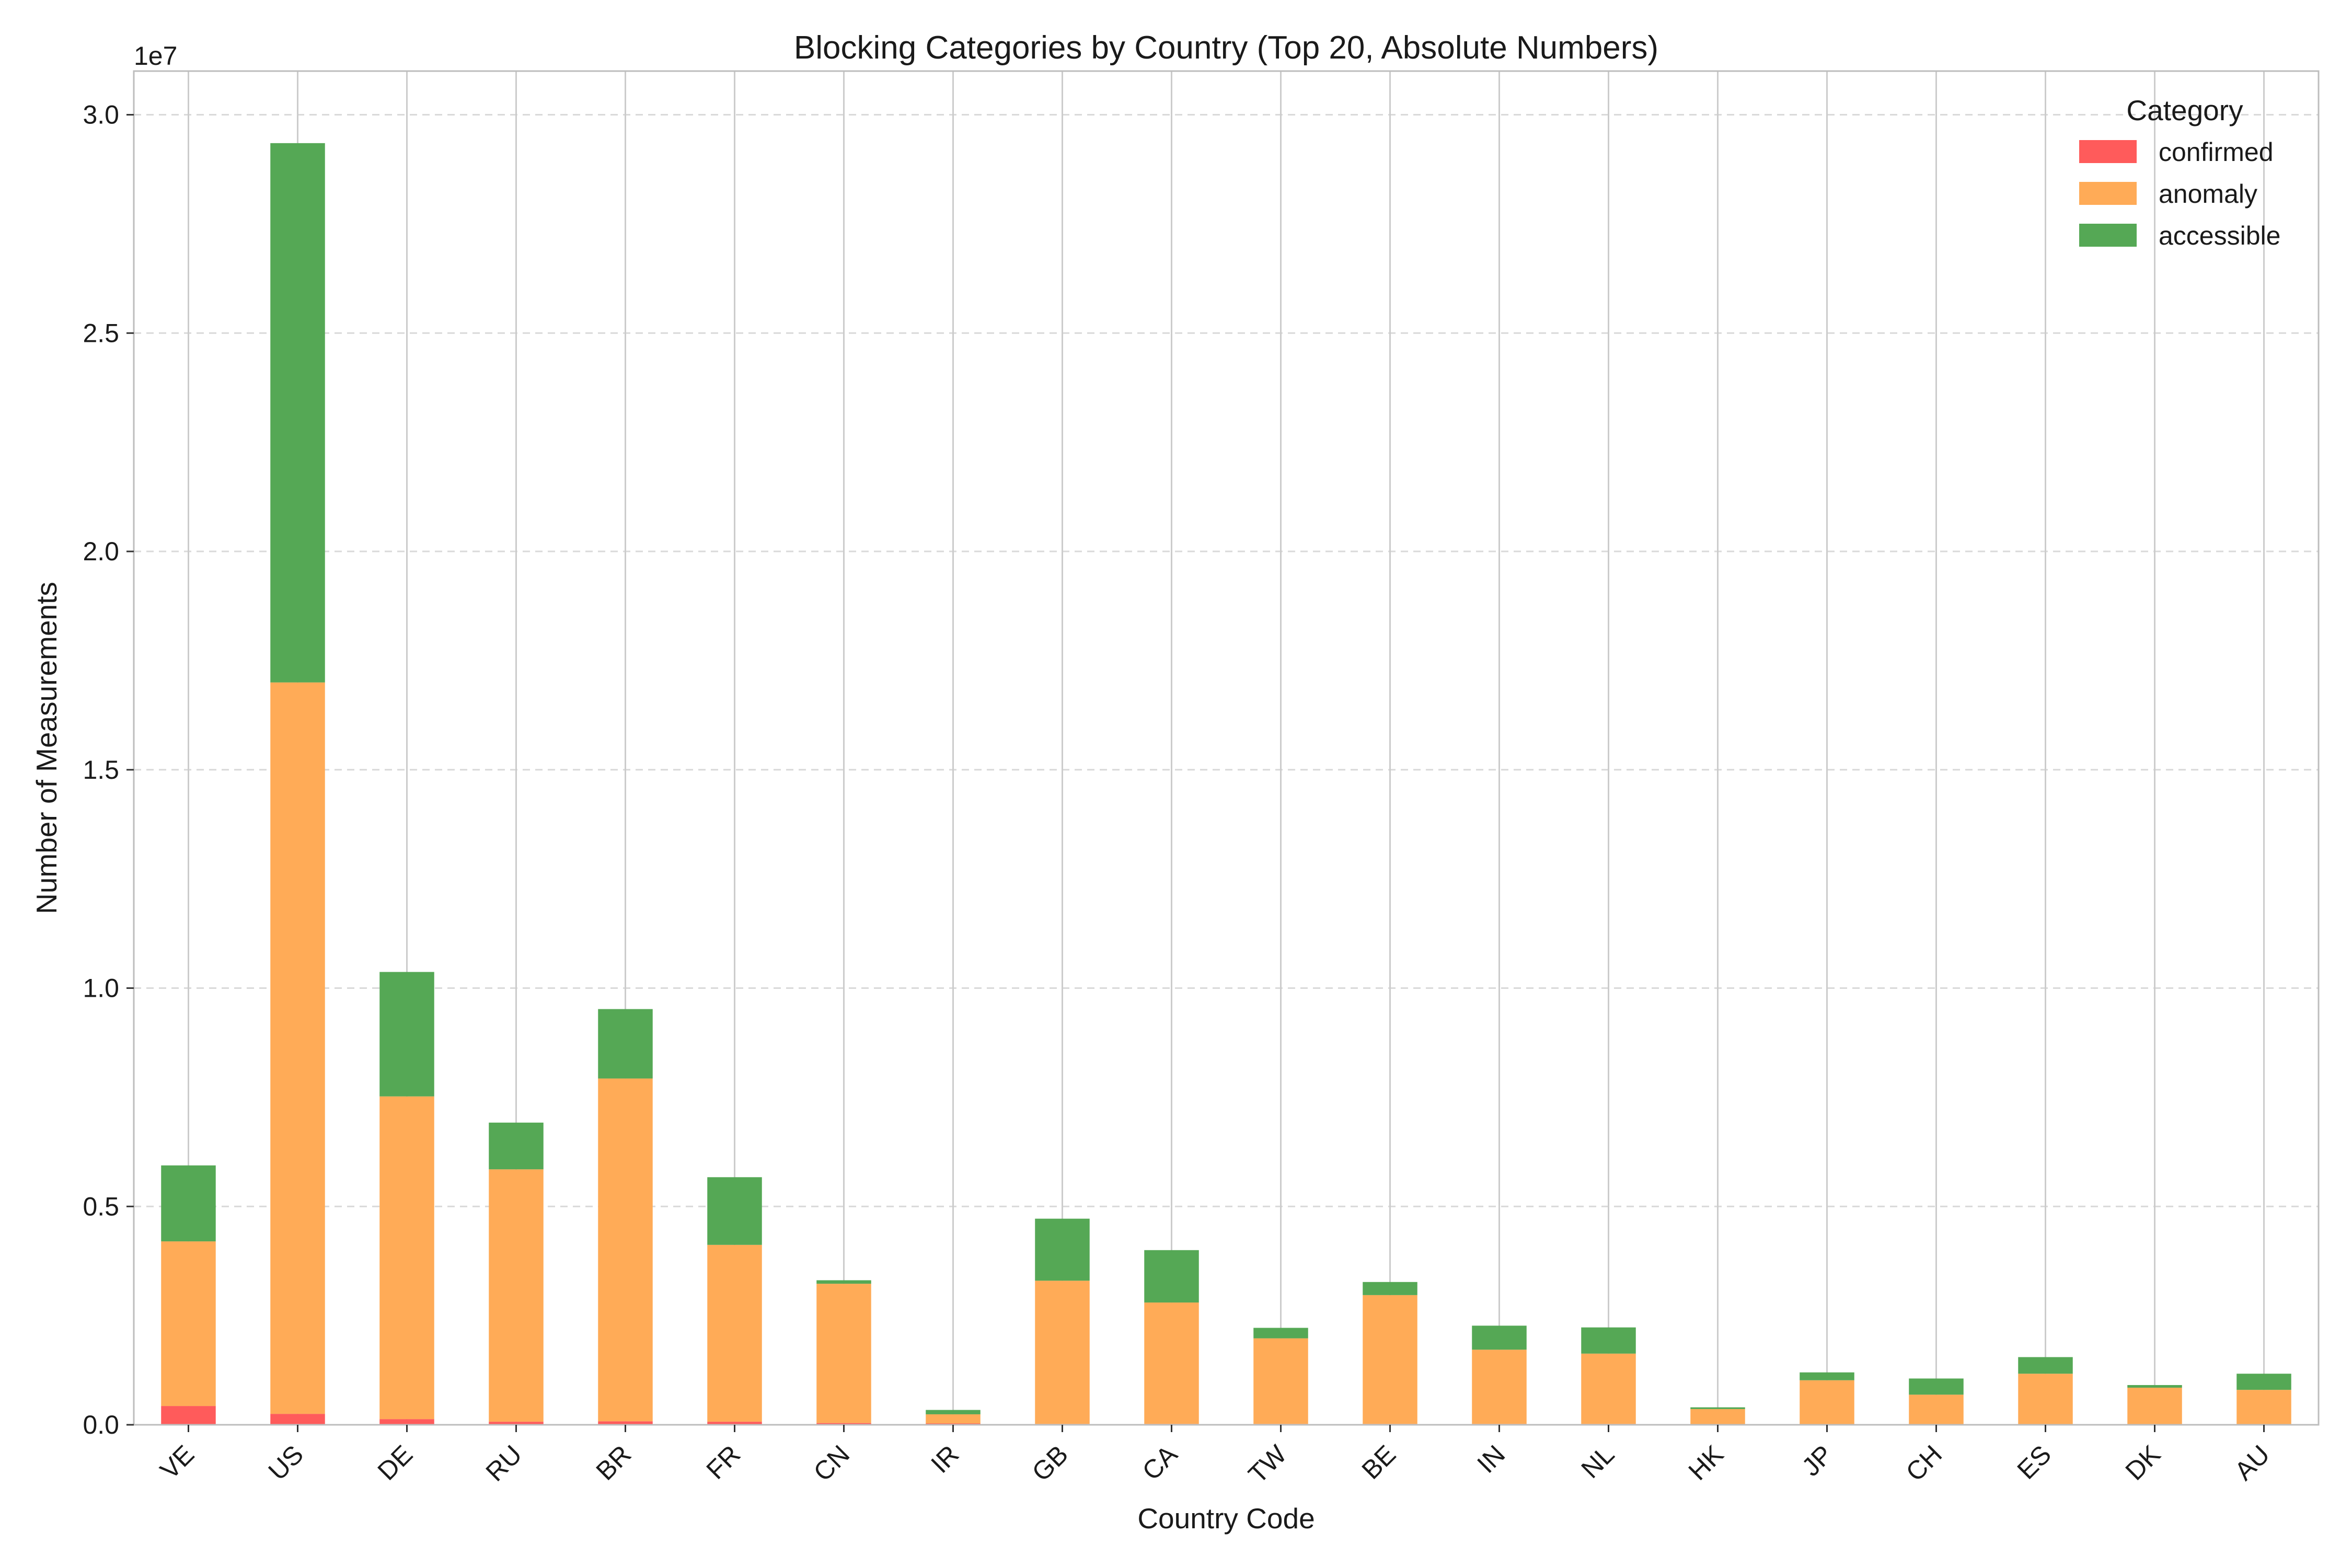 This screenshot has height=1568, width=2352. Describe the element at coordinates (516, 1423) in the screenshot. I see `bar-confirmed-RU` at that location.